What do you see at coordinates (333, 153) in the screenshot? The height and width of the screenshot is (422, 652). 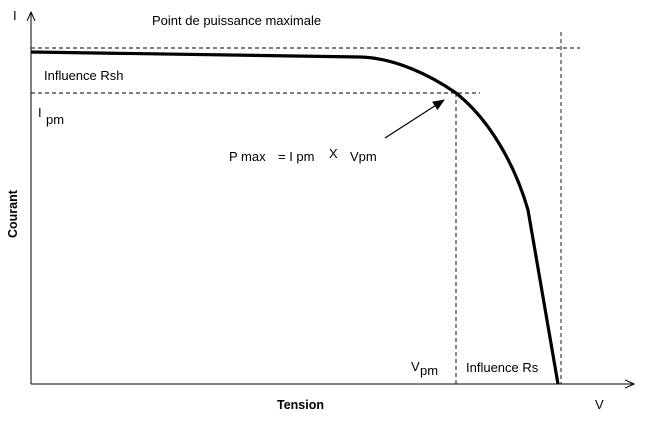 I see `pmax-label-x: X` at bounding box center [333, 153].